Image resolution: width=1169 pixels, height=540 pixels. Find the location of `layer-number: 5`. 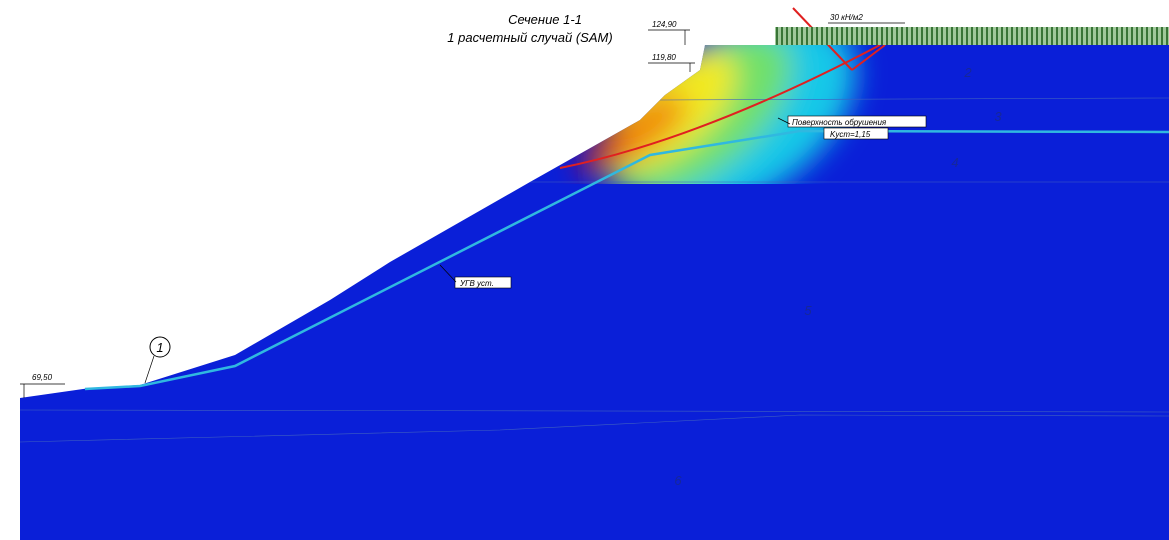

layer-number: 5 is located at coordinates (808, 310).